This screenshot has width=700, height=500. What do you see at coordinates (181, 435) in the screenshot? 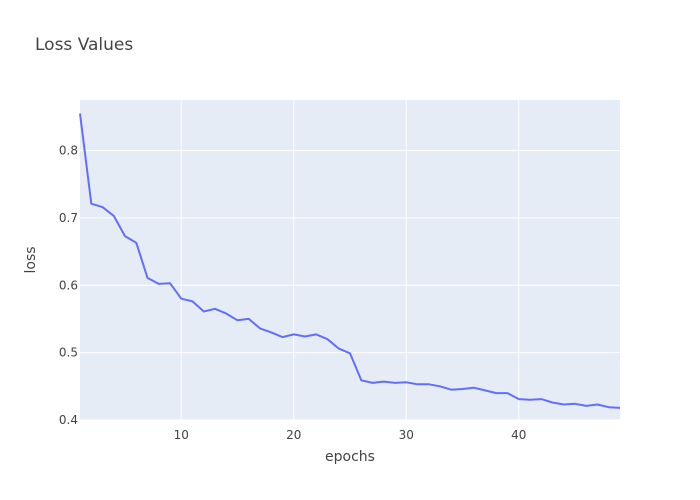
I see `x-tick-label-0: 10` at bounding box center [181, 435].